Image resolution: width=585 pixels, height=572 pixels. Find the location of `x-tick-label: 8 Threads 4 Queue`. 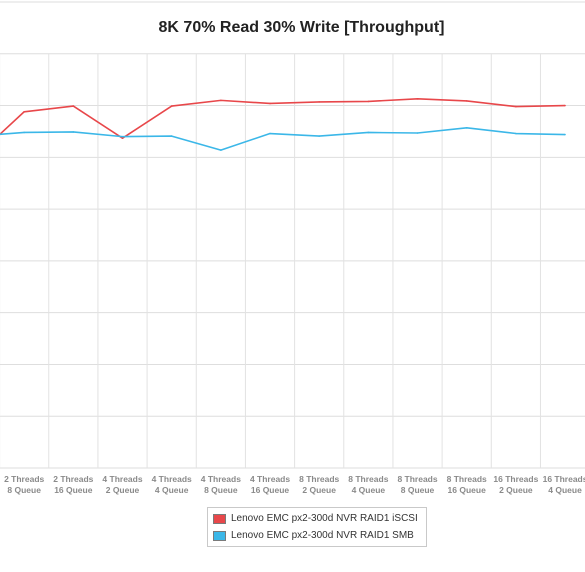

x-tick-label: 8 Threads 4 Queue is located at coordinates (368, 484).